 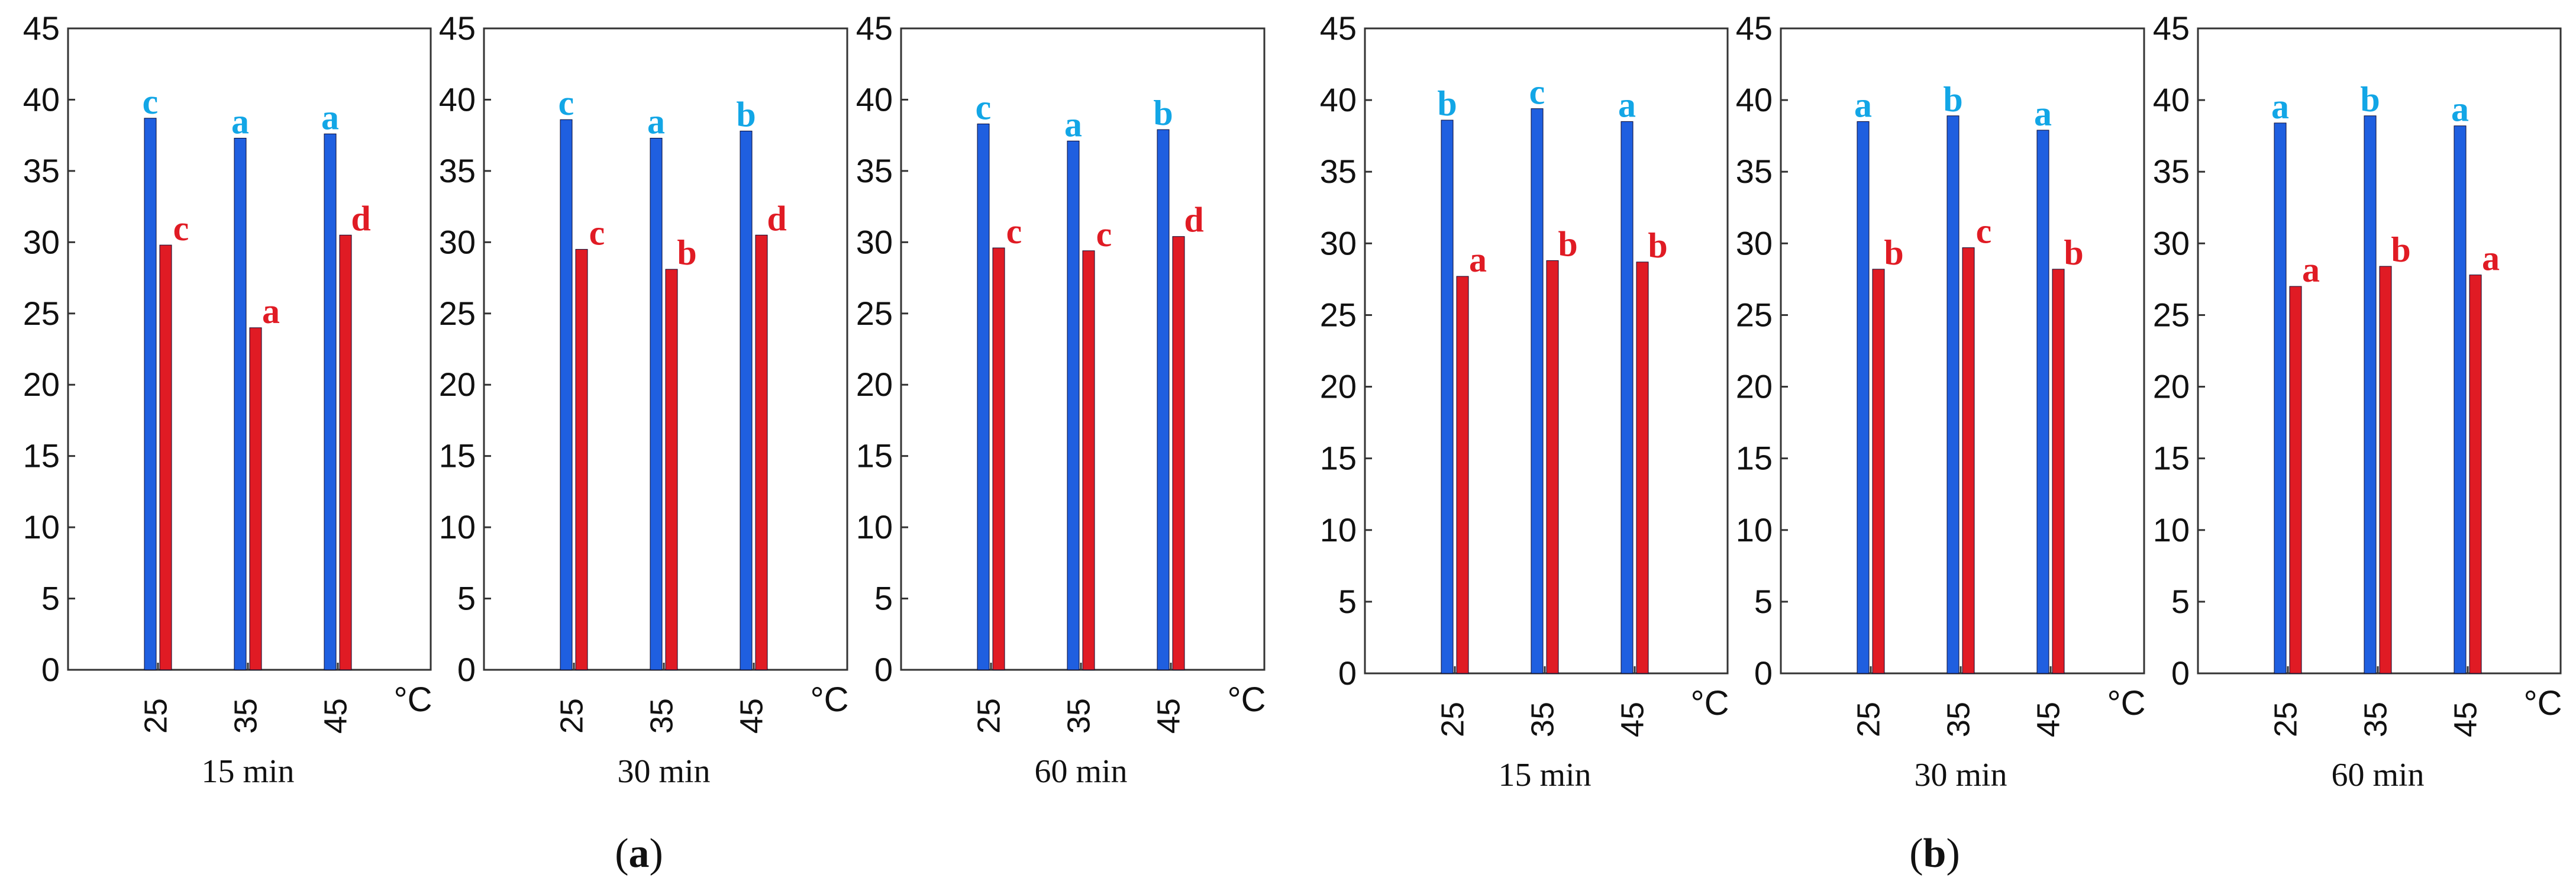 What do you see at coordinates (1524, 401) in the screenshot?
I see `chart-panel-b-1: 0 5 10 15 20 25 30 35 40 45 b a 25 c b 35 a b 45 °C 15 min` at bounding box center [1524, 401].